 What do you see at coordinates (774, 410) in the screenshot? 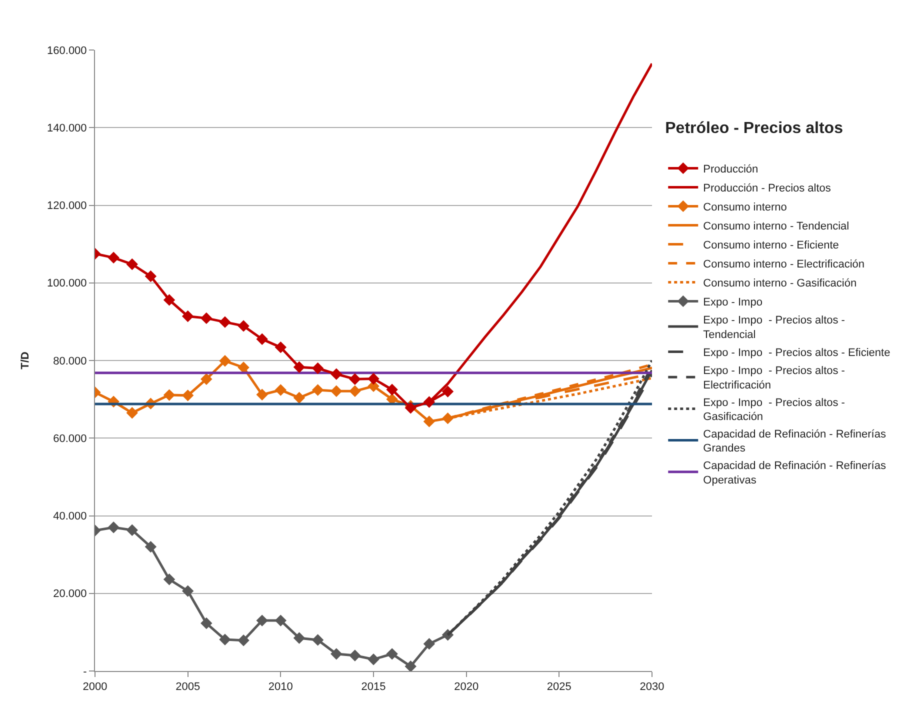
I see `legend-label: Expo - Impo - Precios altos - Gasificación` at bounding box center [774, 410].